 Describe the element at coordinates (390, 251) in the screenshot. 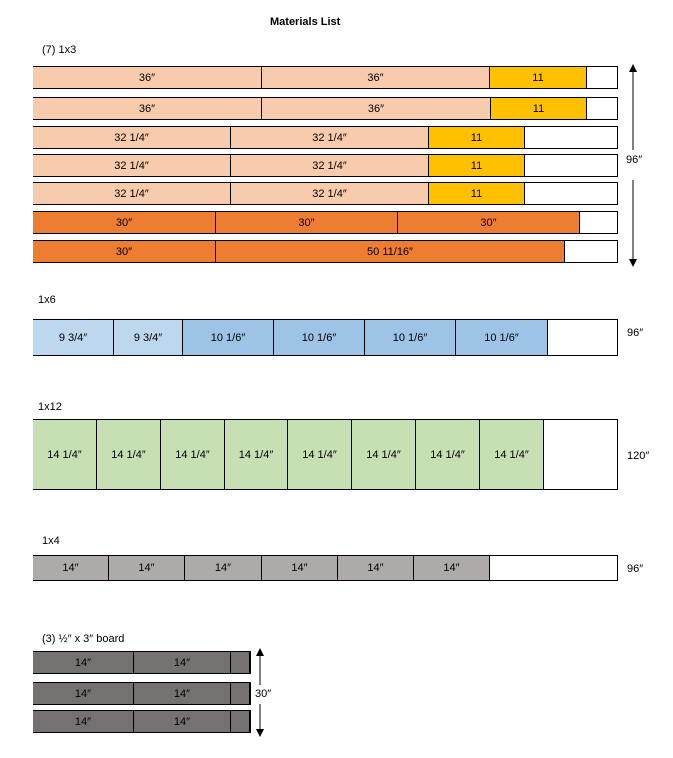

I see `cut-piece: 50 11/16″` at that location.